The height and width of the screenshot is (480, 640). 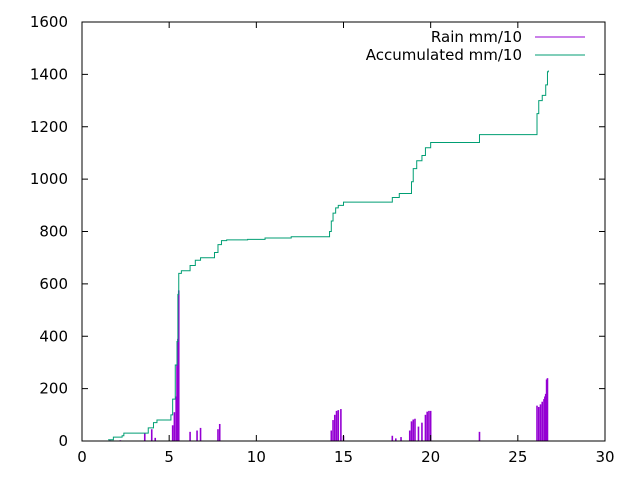 What do you see at coordinates (49, 74) in the screenshot?
I see `y-tick-label: 1400` at bounding box center [49, 74].